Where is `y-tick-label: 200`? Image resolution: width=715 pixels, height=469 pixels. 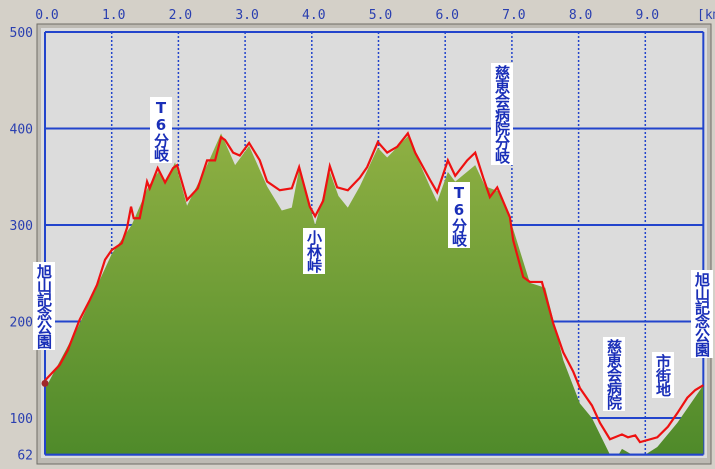
y-tick-label: 200 is located at coordinates (21, 323).